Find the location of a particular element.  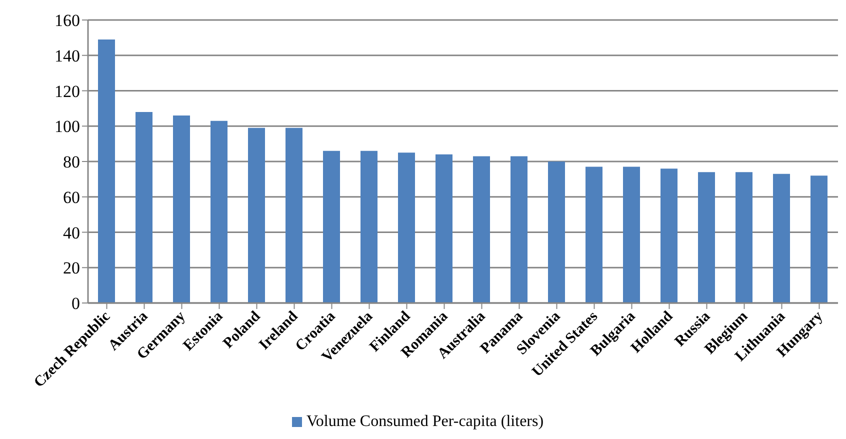

y-tick-label: 20 is located at coordinates (71, 268).